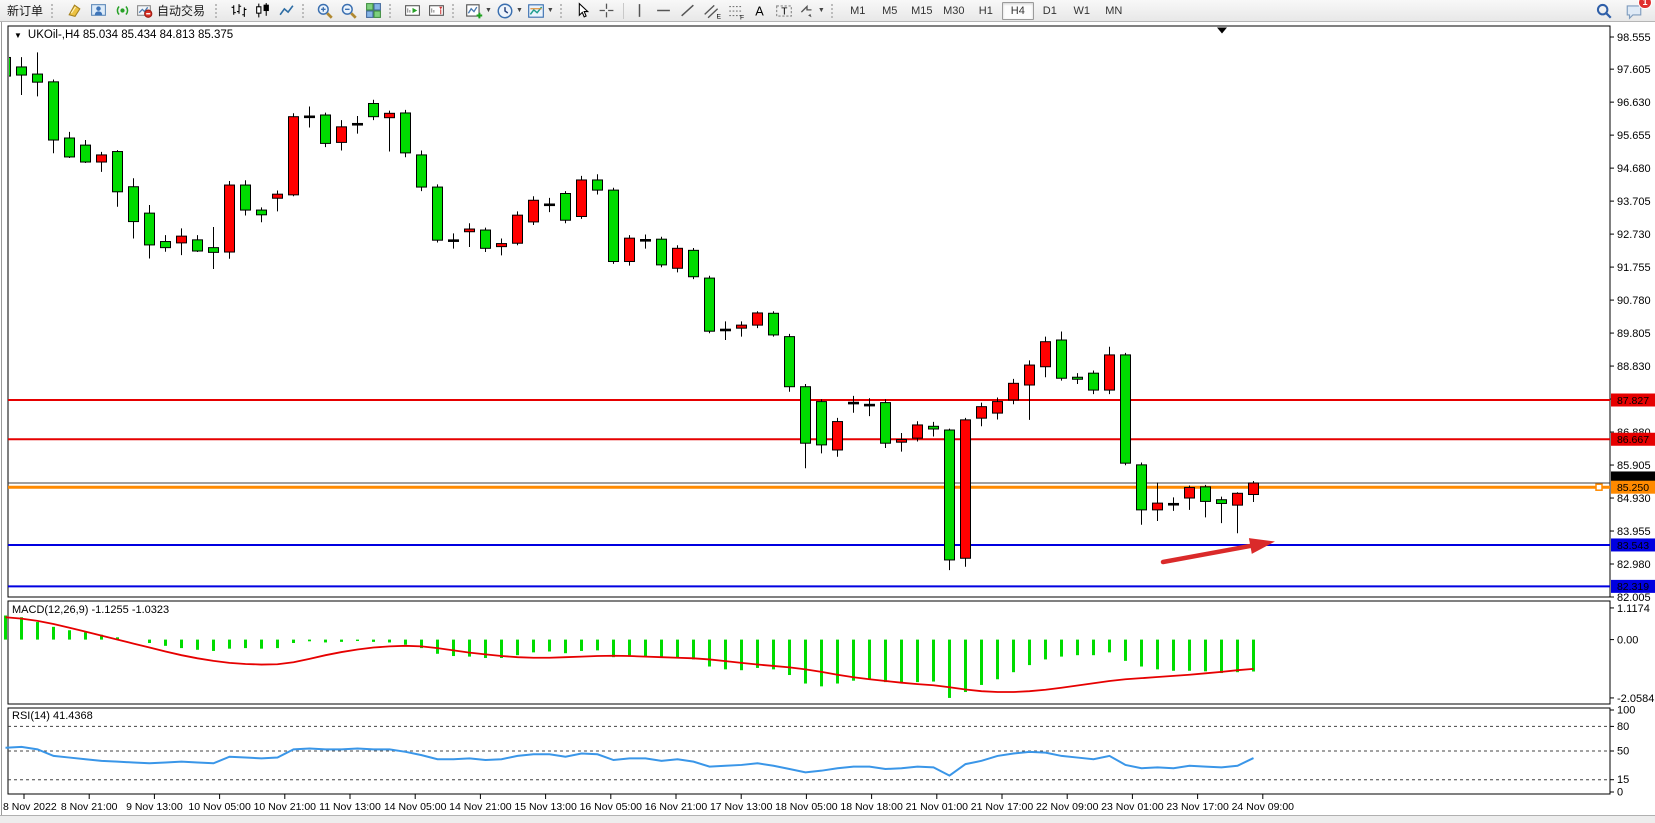  I want to click on line-chart-button, so click(286, 11).